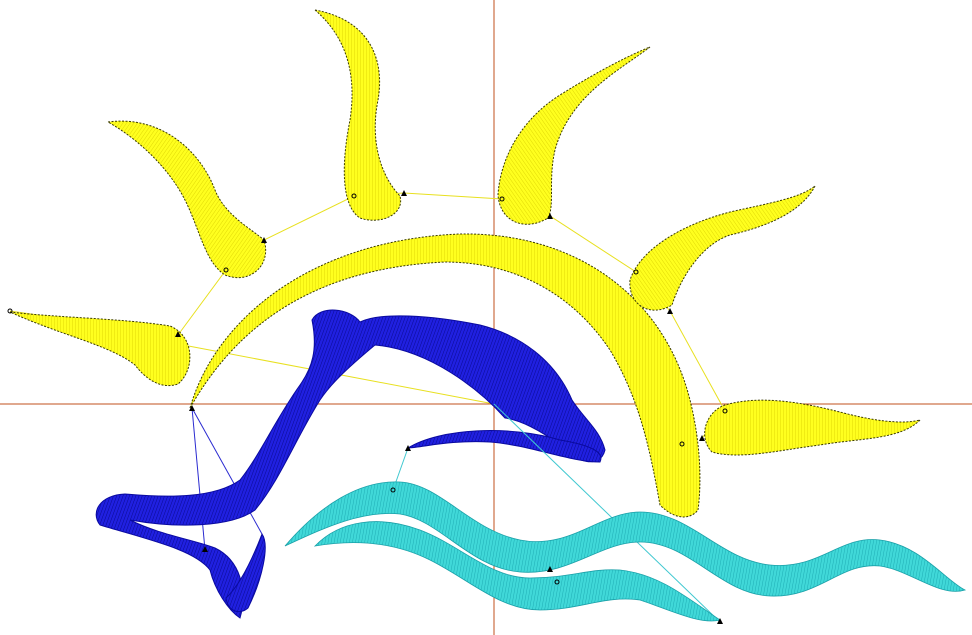 This screenshot has height=635, width=972. What do you see at coordinates (357, 115) in the screenshot?
I see `sun-ray-top-left` at bounding box center [357, 115].